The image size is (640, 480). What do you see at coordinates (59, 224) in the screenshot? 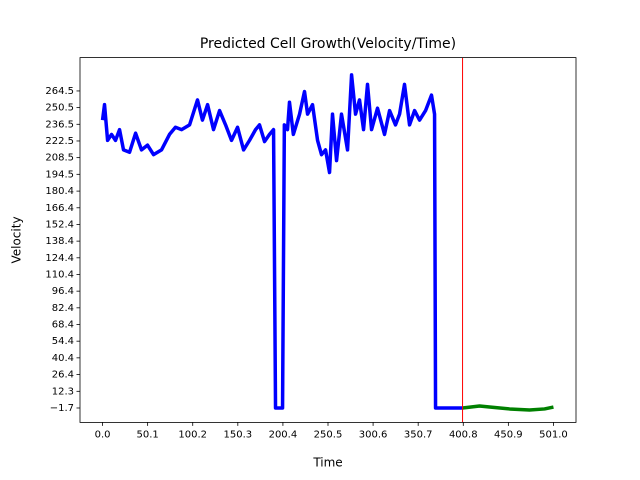
I see `y-tick-label: 152.4` at bounding box center [59, 224].